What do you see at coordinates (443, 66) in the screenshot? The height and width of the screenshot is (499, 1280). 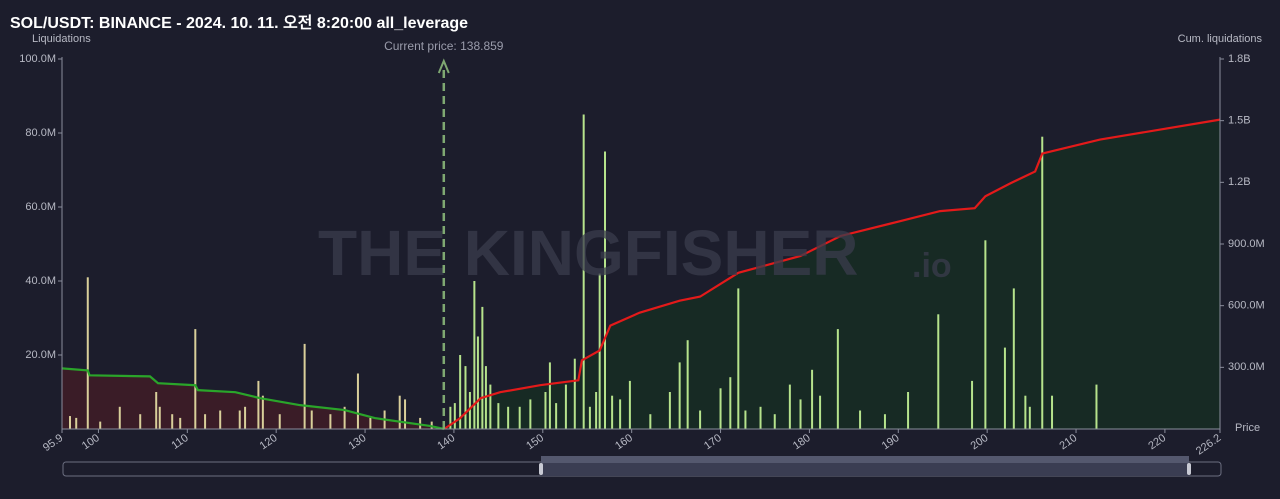 I see `current-price-arrow` at bounding box center [443, 66].